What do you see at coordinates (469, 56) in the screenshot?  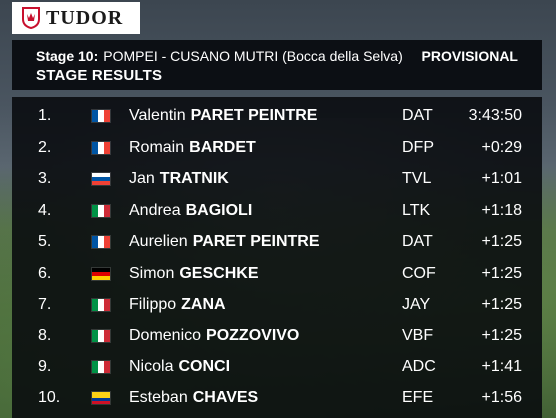 I see `status-badge: PROVISIONAL` at bounding box center [469, 56].